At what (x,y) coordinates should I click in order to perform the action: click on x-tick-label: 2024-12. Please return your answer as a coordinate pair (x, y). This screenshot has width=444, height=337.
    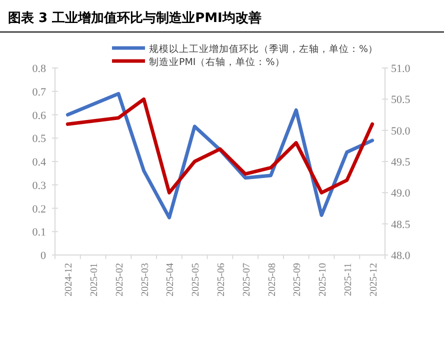
    Looking at the image, I should click on (69, 279).